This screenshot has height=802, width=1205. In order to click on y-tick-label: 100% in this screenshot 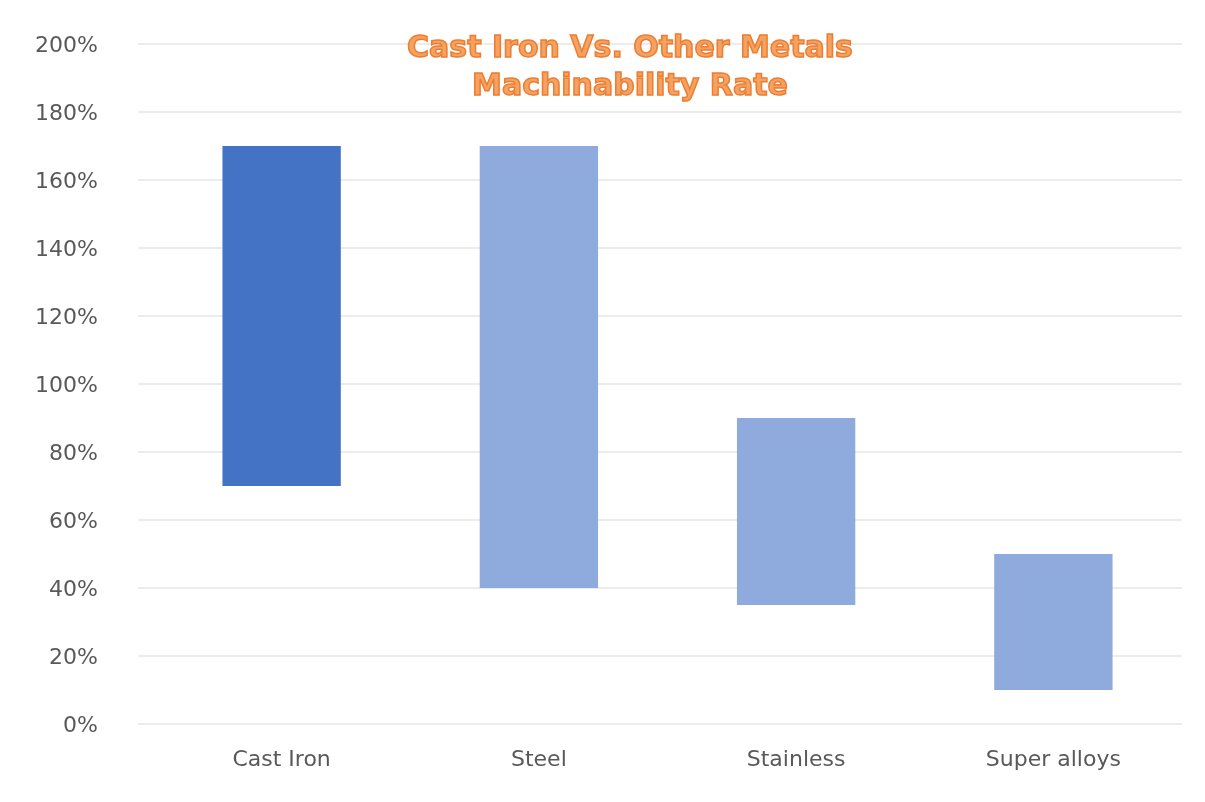, I will do `click(66, 384)`.